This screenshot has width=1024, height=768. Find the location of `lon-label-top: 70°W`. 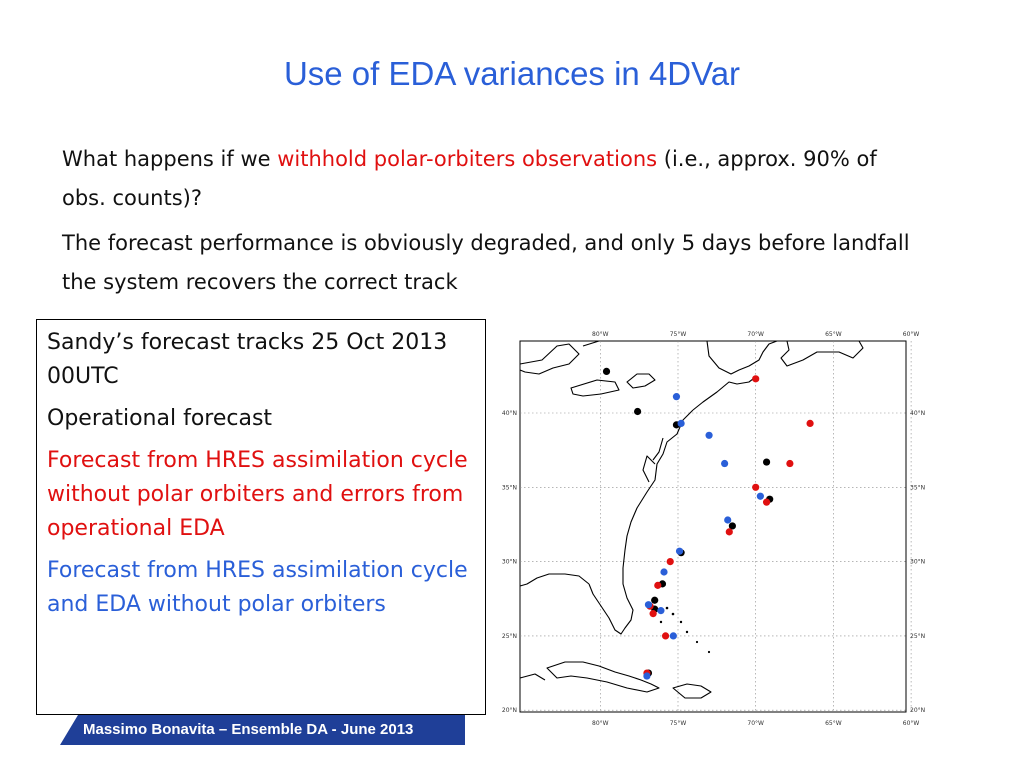

lon-label-top: 70°W is located at coordinates (755, 334).